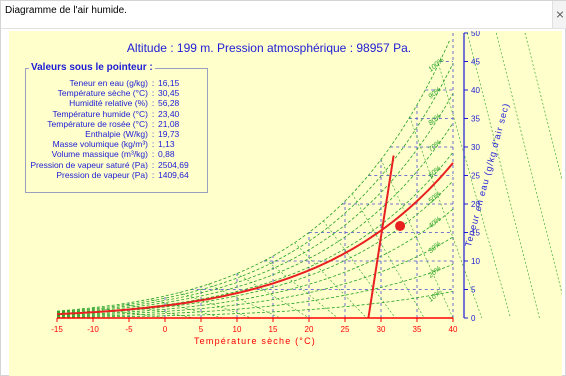  What do you see at coordinates (169, 134) in the screenshot?
I see `pointer-value-number: 19,73` at bounding box center [169, 134].